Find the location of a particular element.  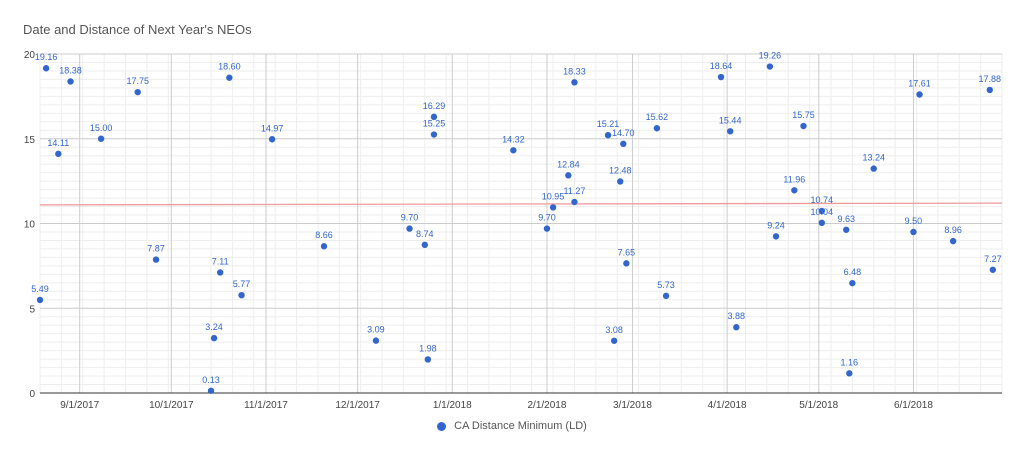

x-tick-label: 4/1/2018 is located at coordinates (727, 405).